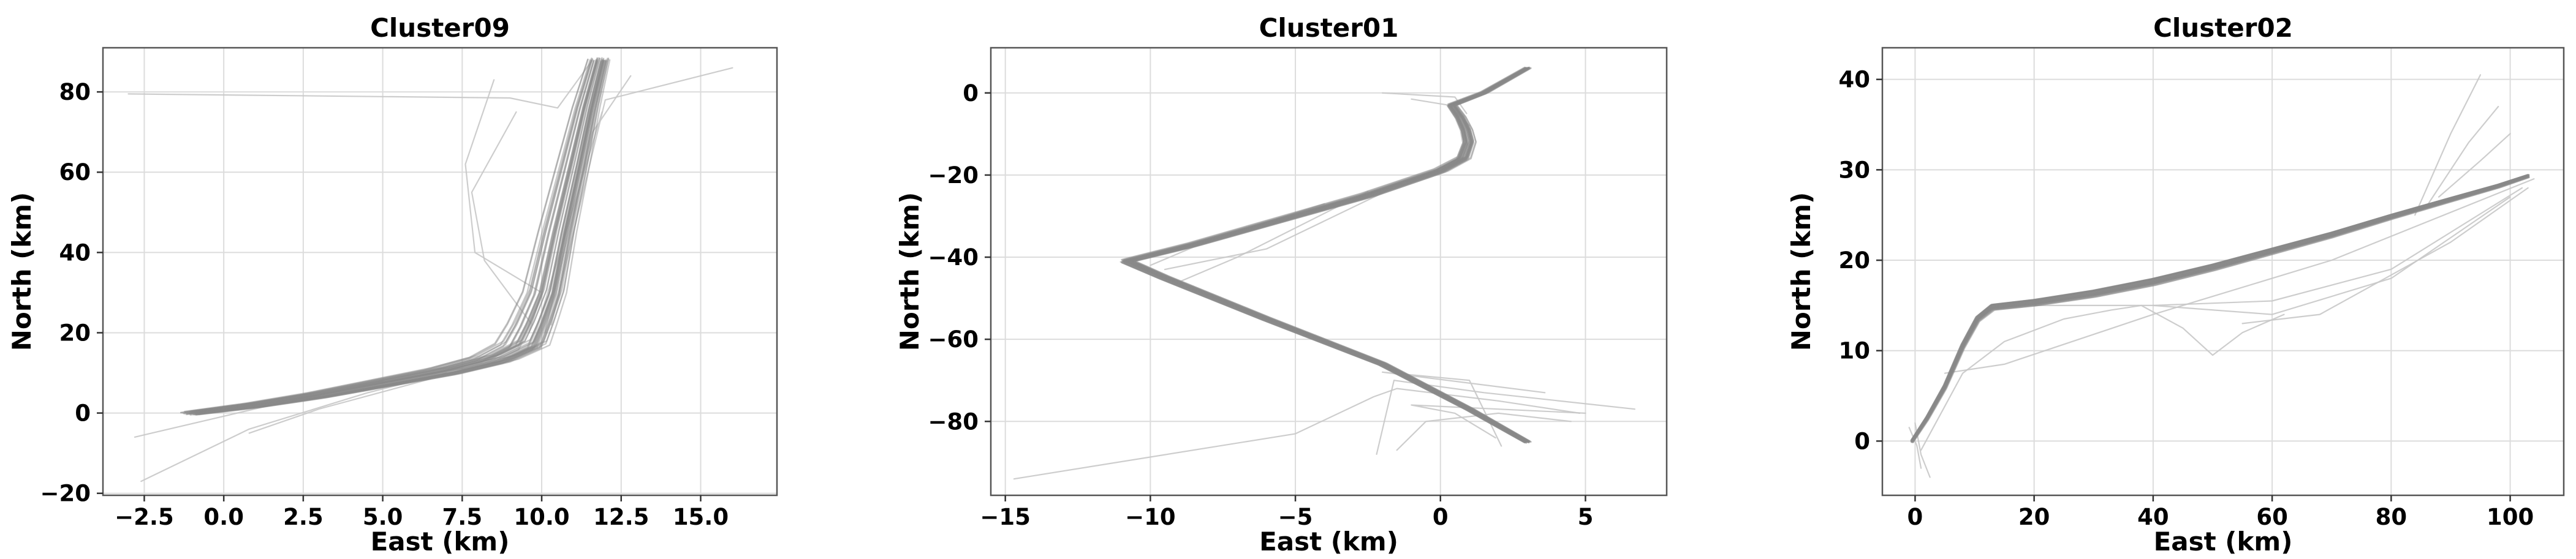  Describe the element at coordinates (1150, 517) in the screenshot. I see `x-tick-label: −10` at that location.